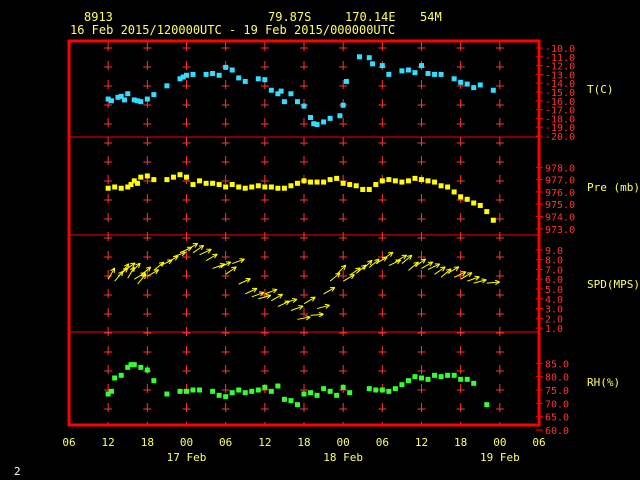 This screenshot has height=480, width=640. Describe the element at coordinates (187, 457) in the screenshot. I see `day-label: 17 Feb` at that location.